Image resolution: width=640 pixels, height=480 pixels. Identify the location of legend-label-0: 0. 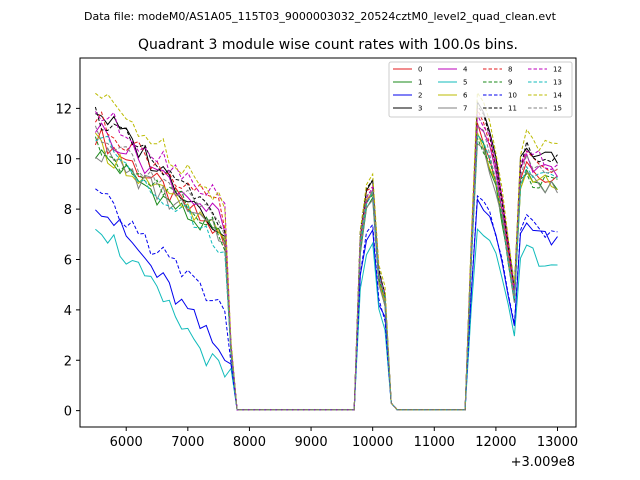
(420, 70).